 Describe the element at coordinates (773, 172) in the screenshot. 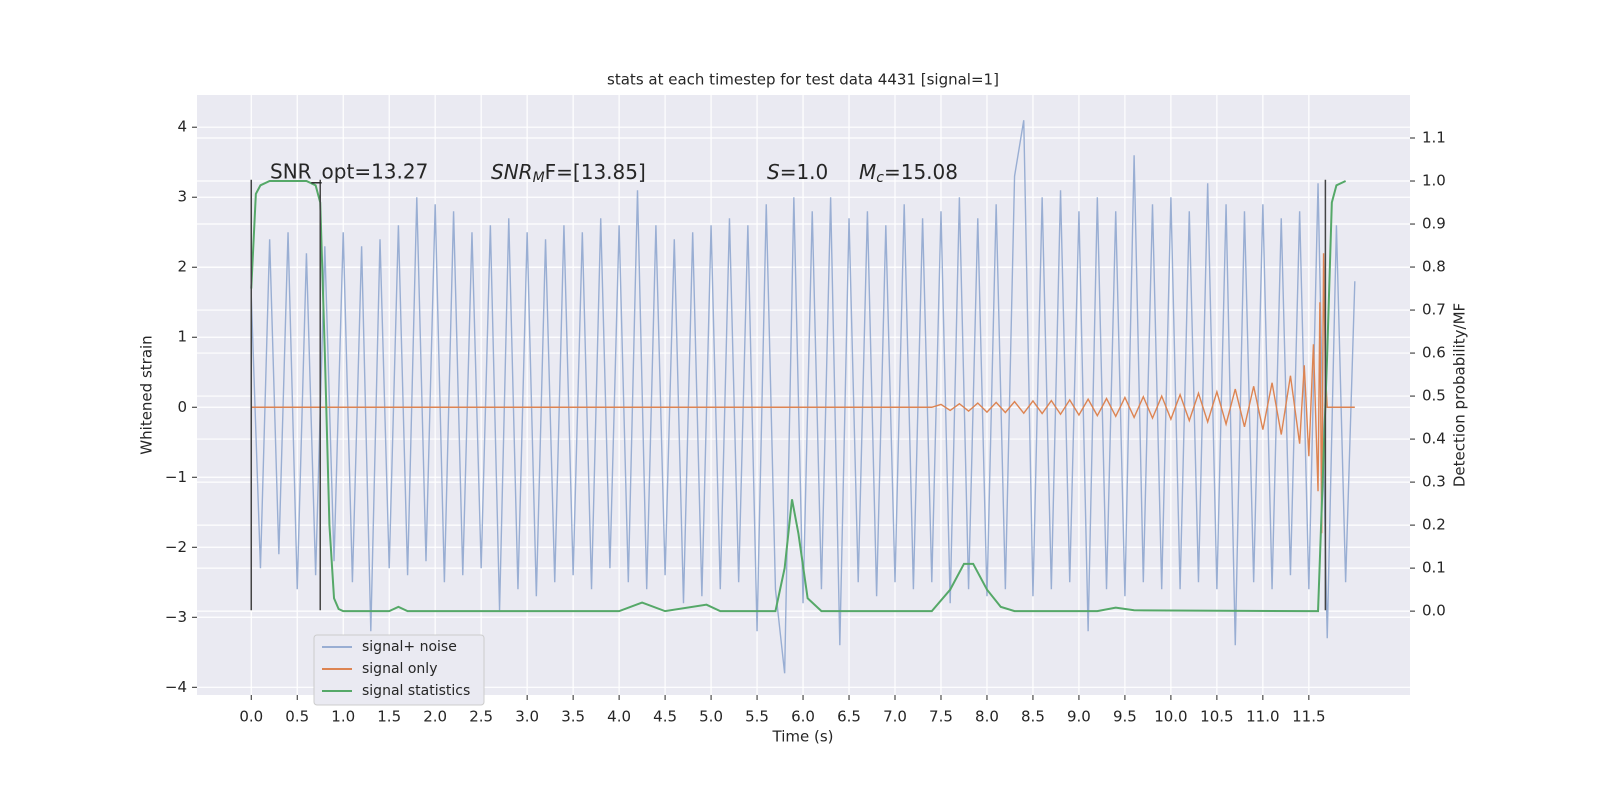

I see `annotation-main: S` at that location.